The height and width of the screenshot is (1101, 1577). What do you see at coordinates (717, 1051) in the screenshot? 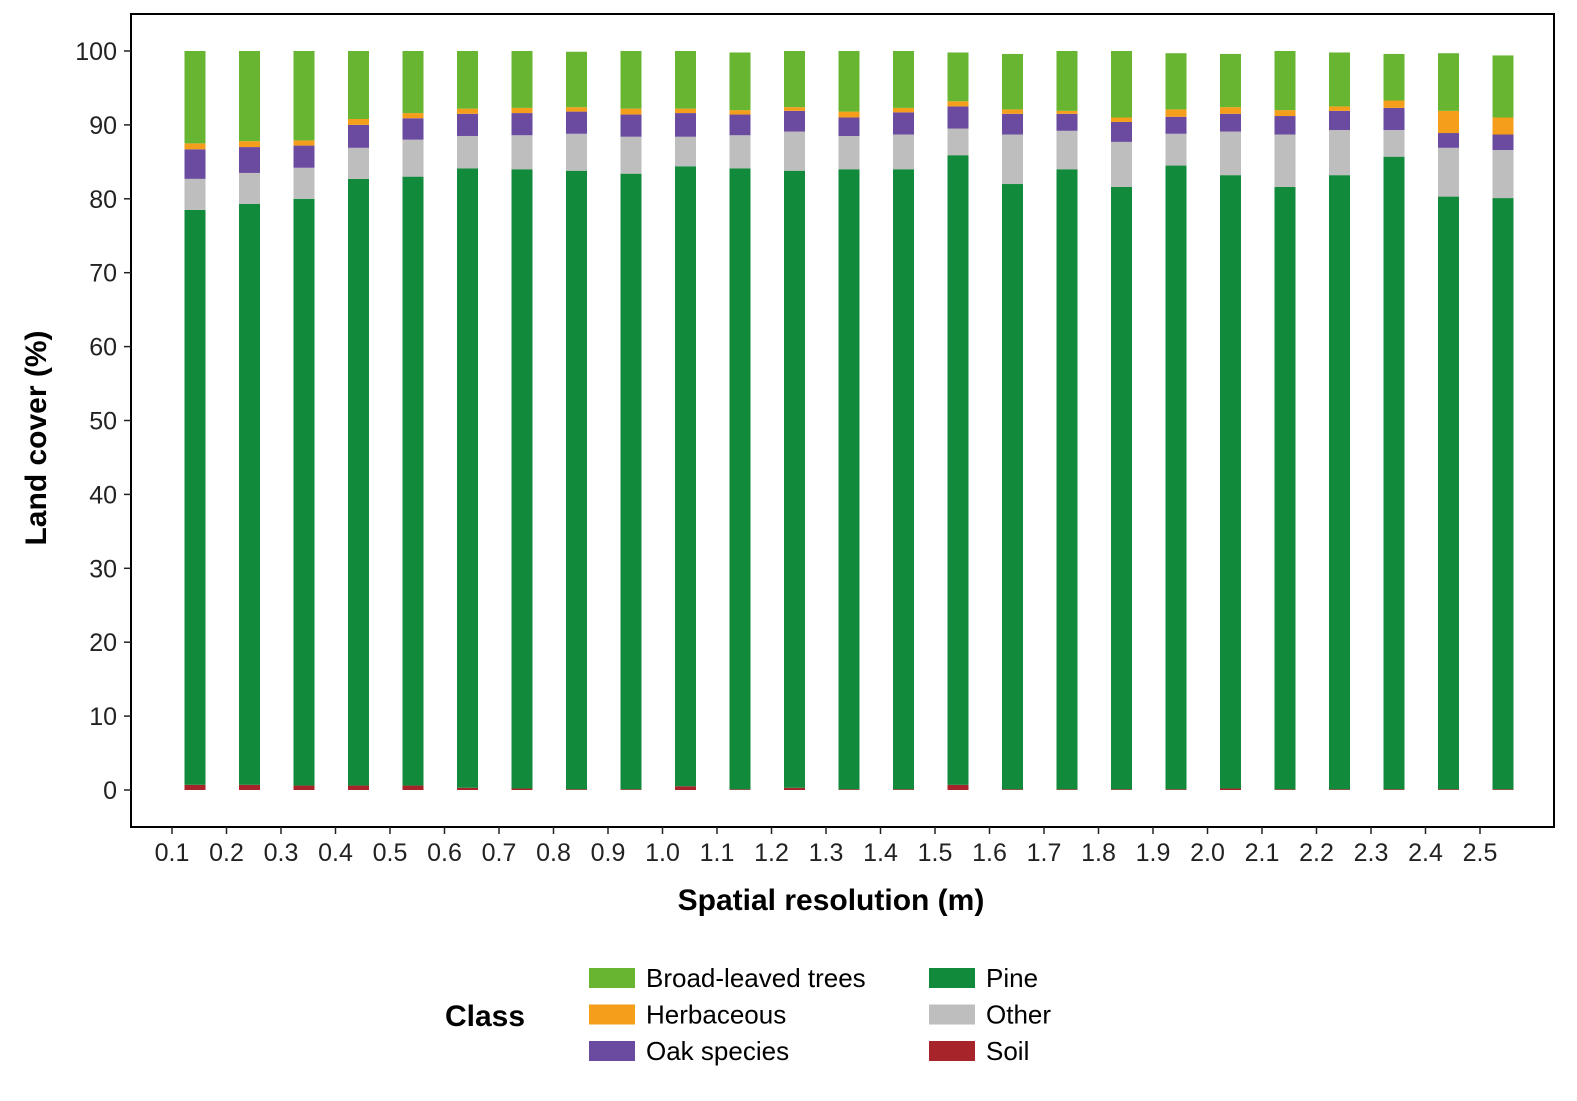
I see `legend-label-oak-species: Oak species` at bounding box center [717, 1051].